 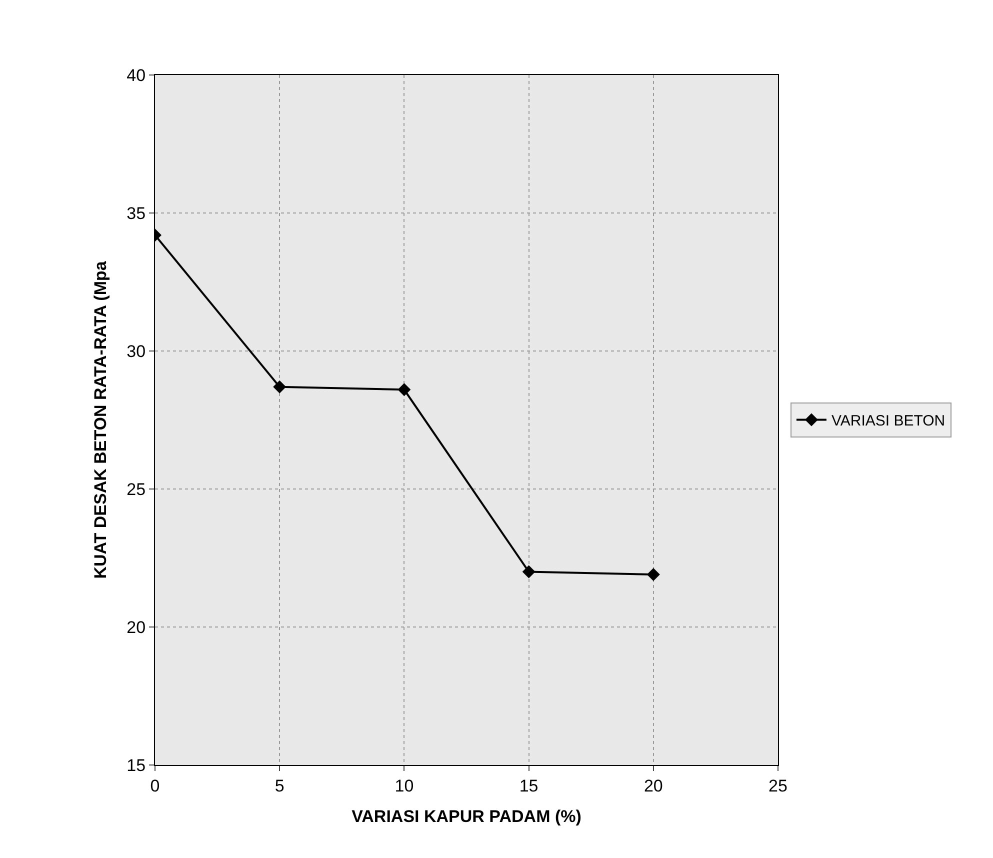 I want to click on y-tick-label: 30, so click(x=136, y=351).